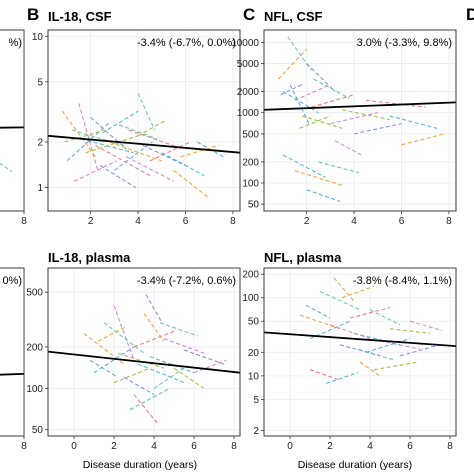  Describe the element at coordinates (245, 43) in the screenshot. I see `y-tick-label: 10000` at that location.